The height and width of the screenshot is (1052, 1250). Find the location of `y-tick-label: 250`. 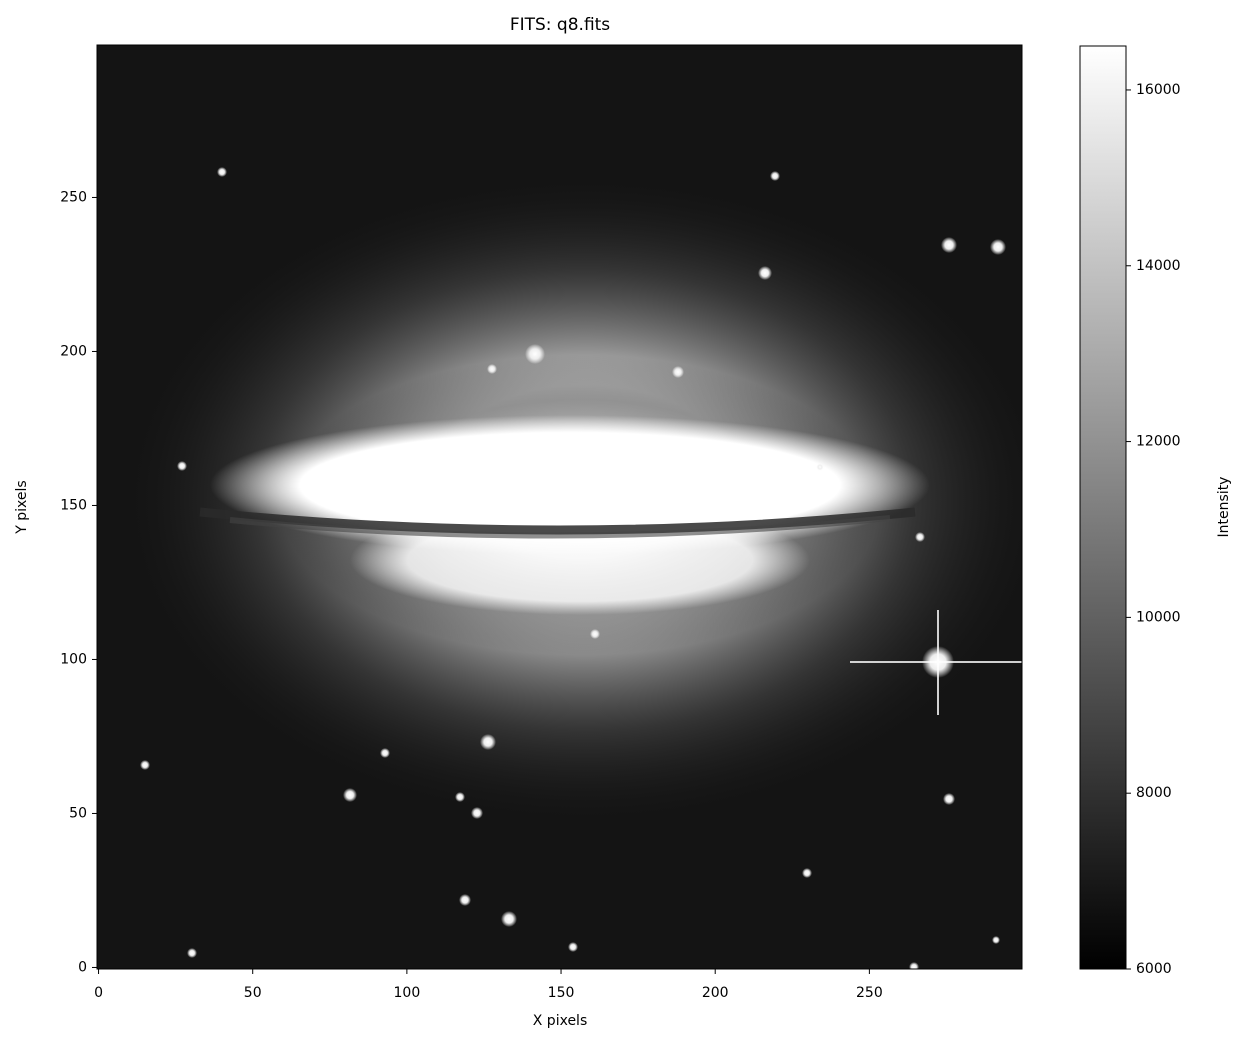

y-tick-label: 250 is located at coordinates (73, 197).